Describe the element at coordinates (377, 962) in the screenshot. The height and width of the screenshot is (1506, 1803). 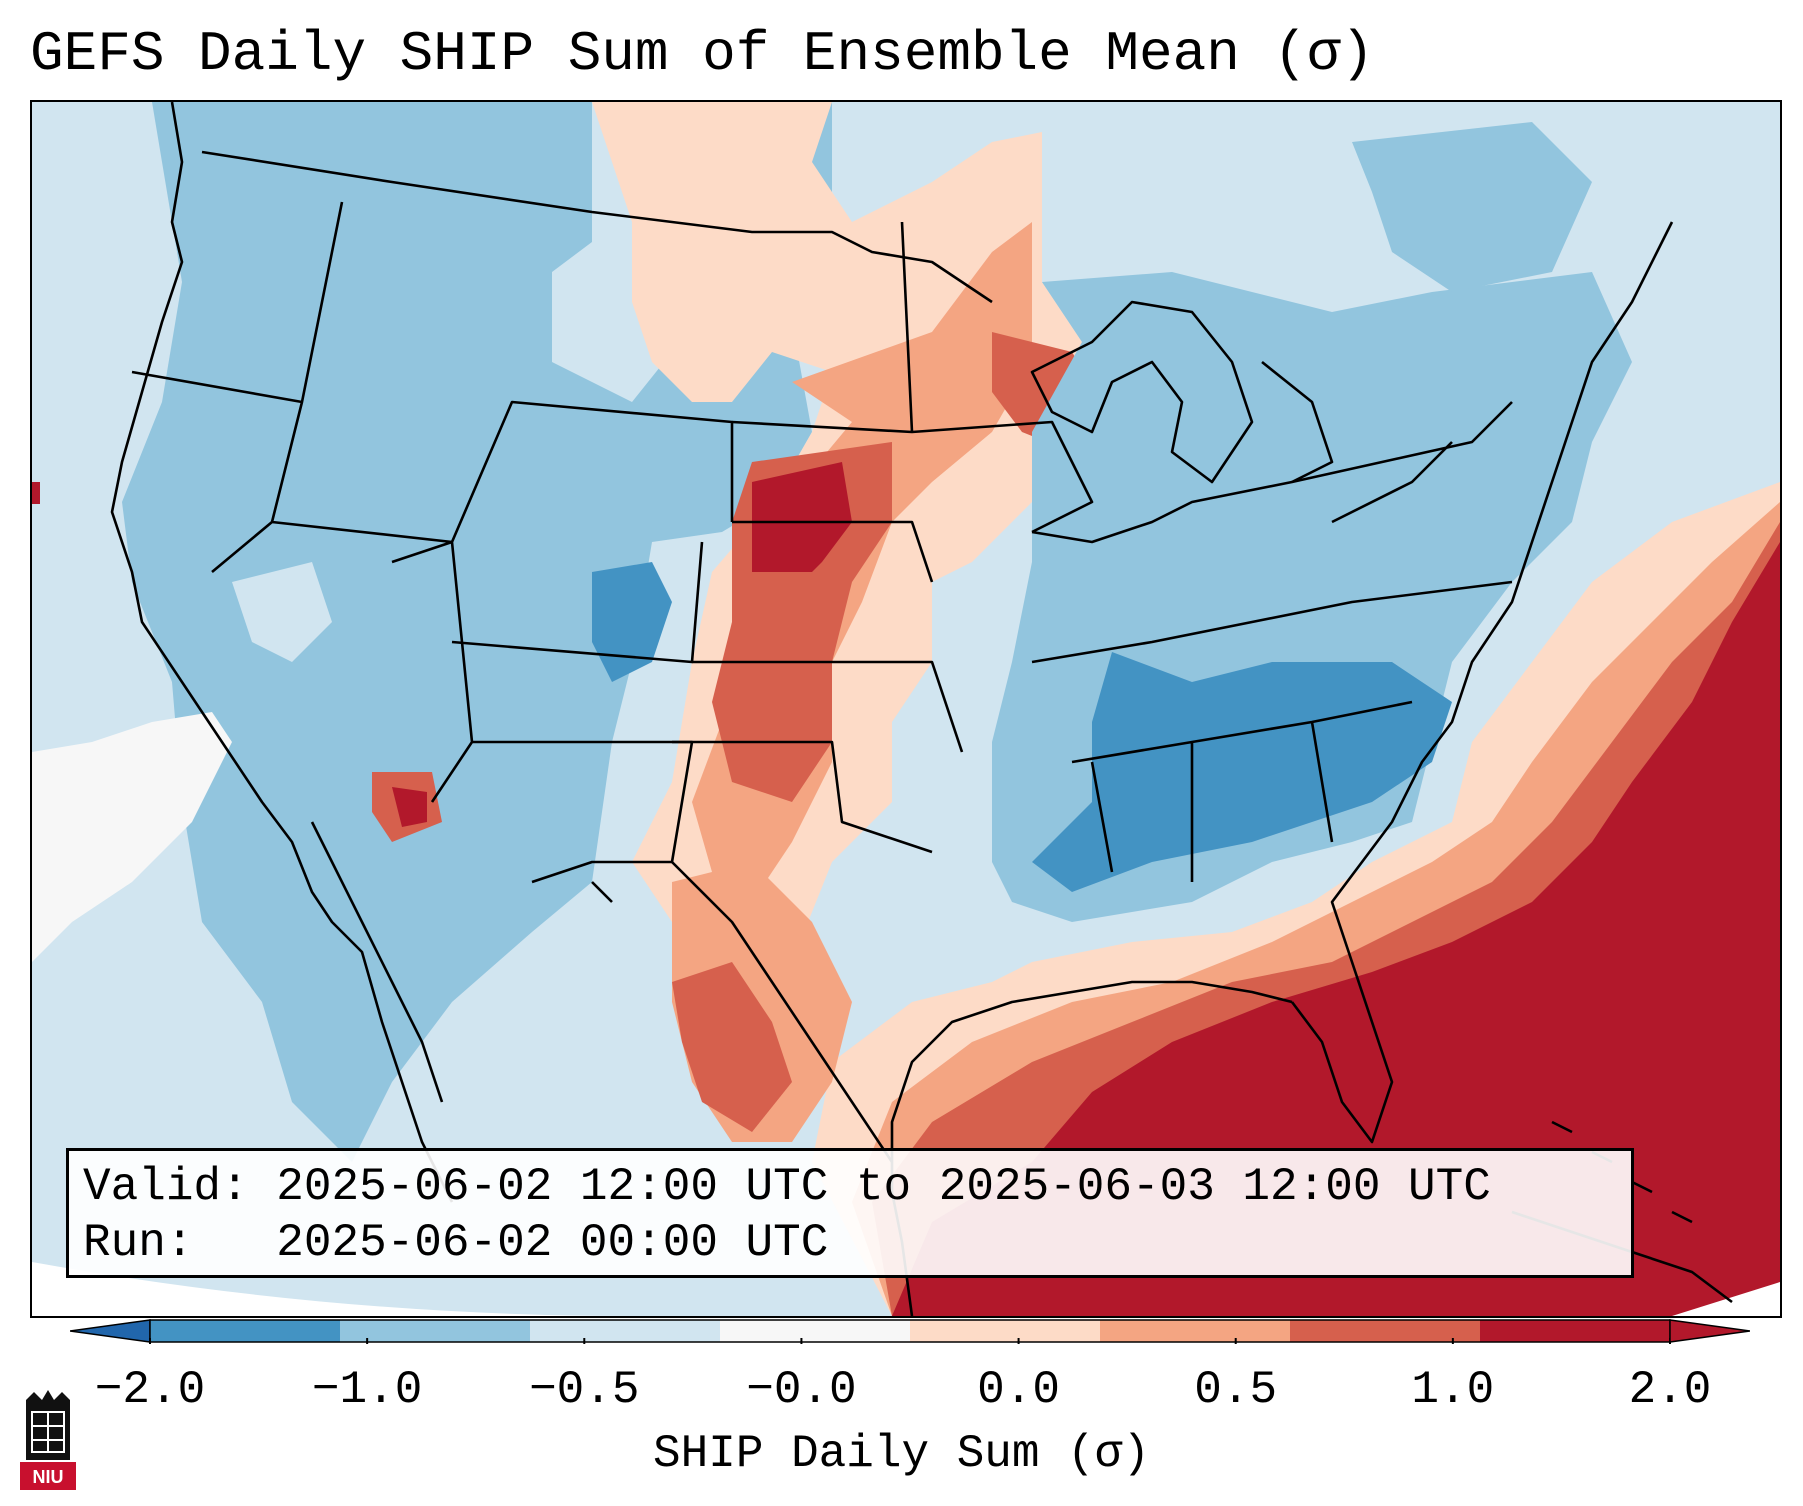
I see `baja` at that location.